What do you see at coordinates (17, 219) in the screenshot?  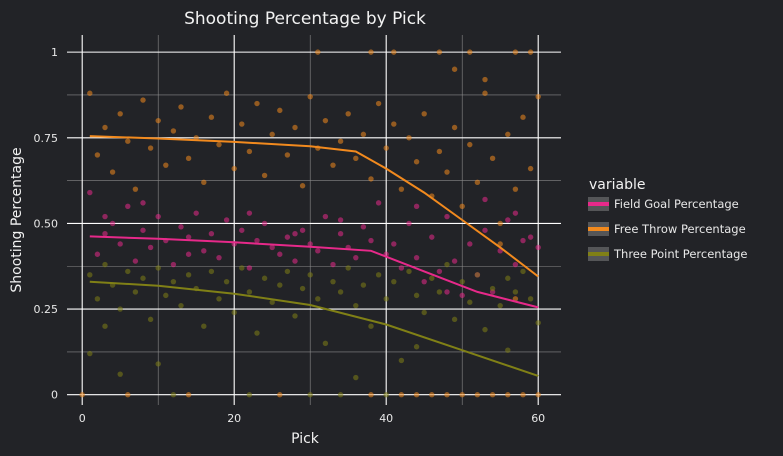 I see `y-axis-title: Shooting Percentage` at bounding box center [17, 219].